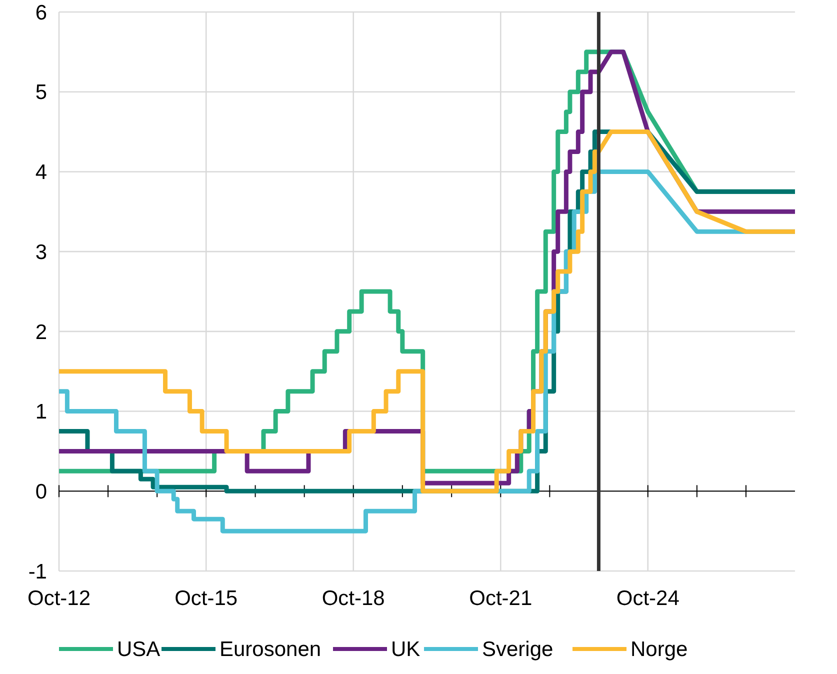  I want to click on x-tick-label: Oct-12, so click(59, 598).